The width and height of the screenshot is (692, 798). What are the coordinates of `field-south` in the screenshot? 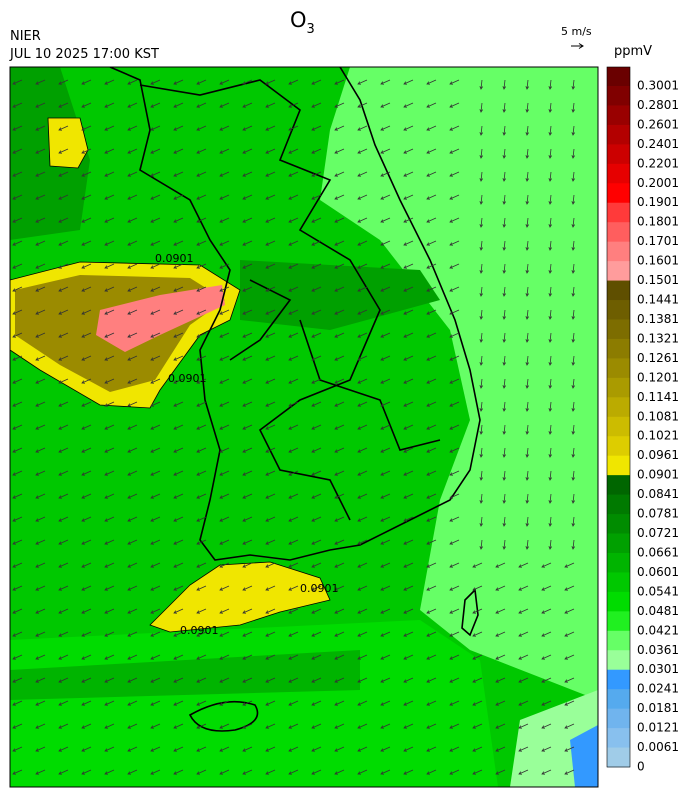 It's located at (254, 703).